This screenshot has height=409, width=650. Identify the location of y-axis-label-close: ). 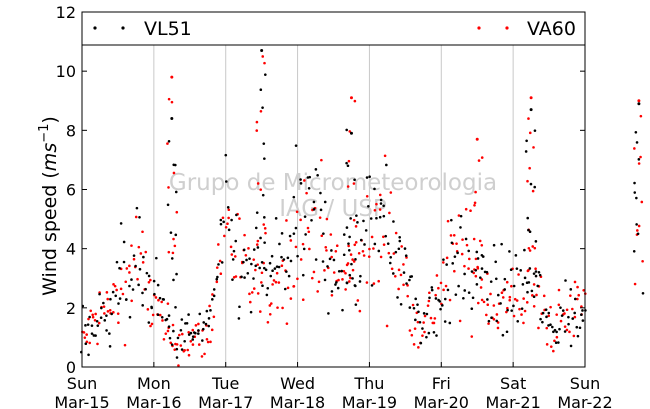
(50, 119).